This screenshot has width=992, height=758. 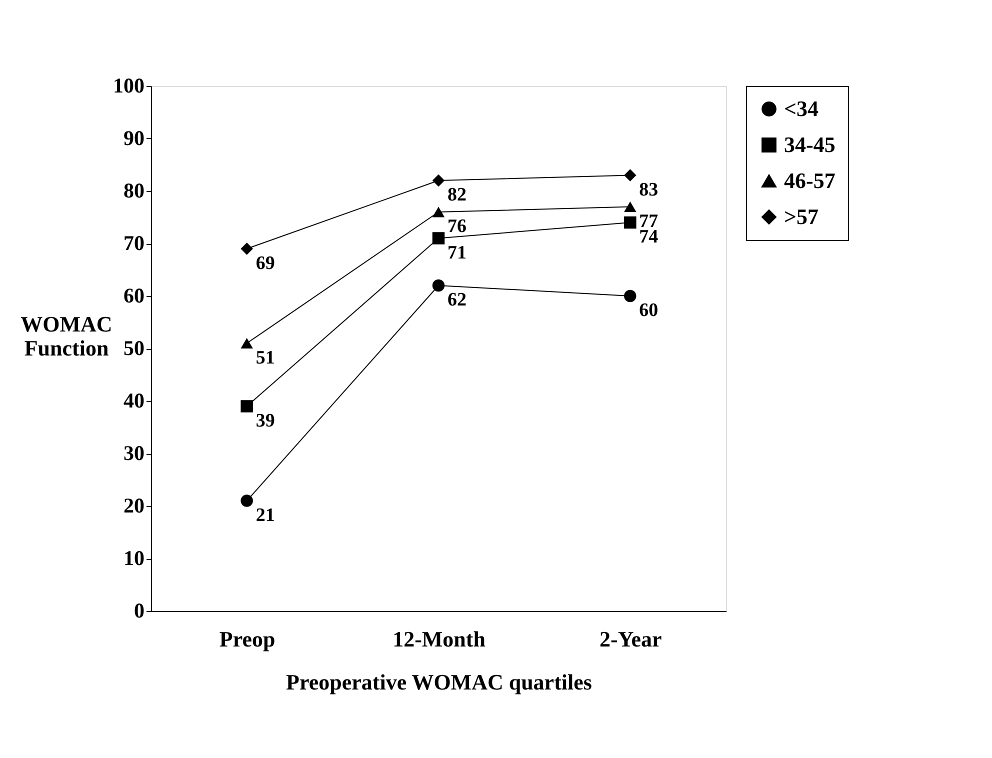 I want to click on data-label: 76, so click(x=457, y=226).